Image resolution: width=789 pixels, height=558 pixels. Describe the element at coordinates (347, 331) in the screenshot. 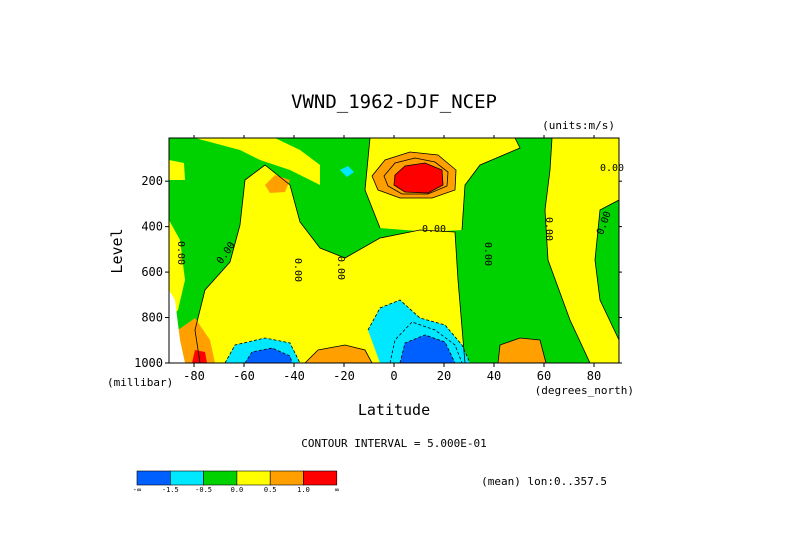

I see `negative-contour-lines` at that location.